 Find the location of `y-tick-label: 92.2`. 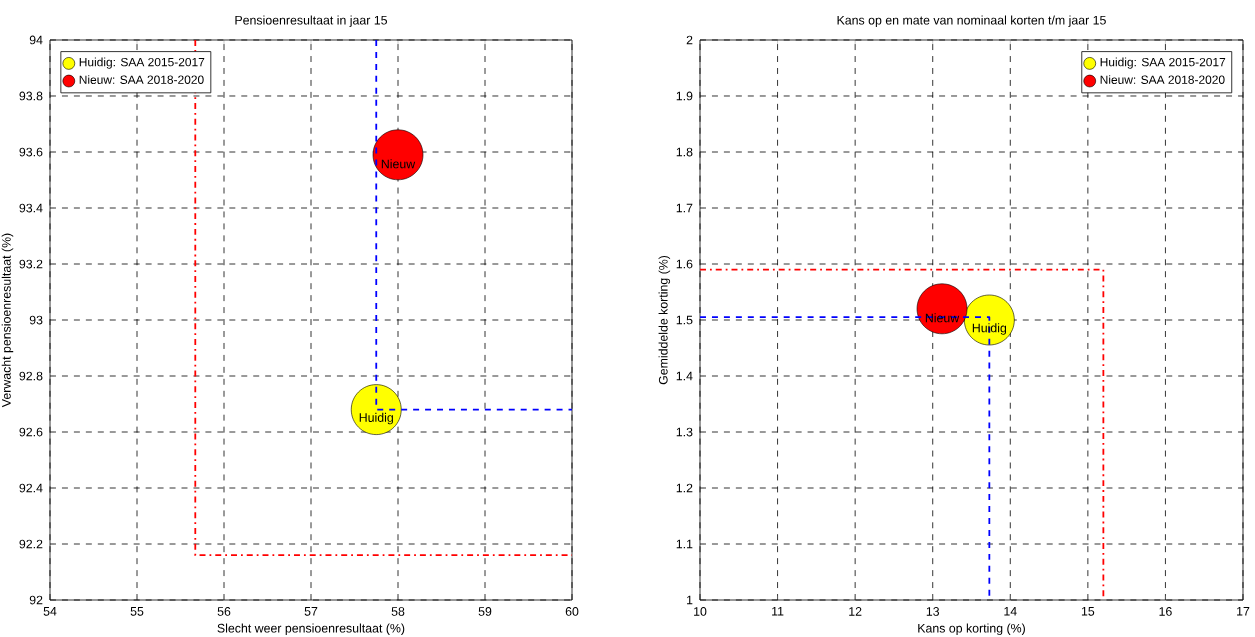

y-tick-label: 92.2 is located at coordinates (31, 544).